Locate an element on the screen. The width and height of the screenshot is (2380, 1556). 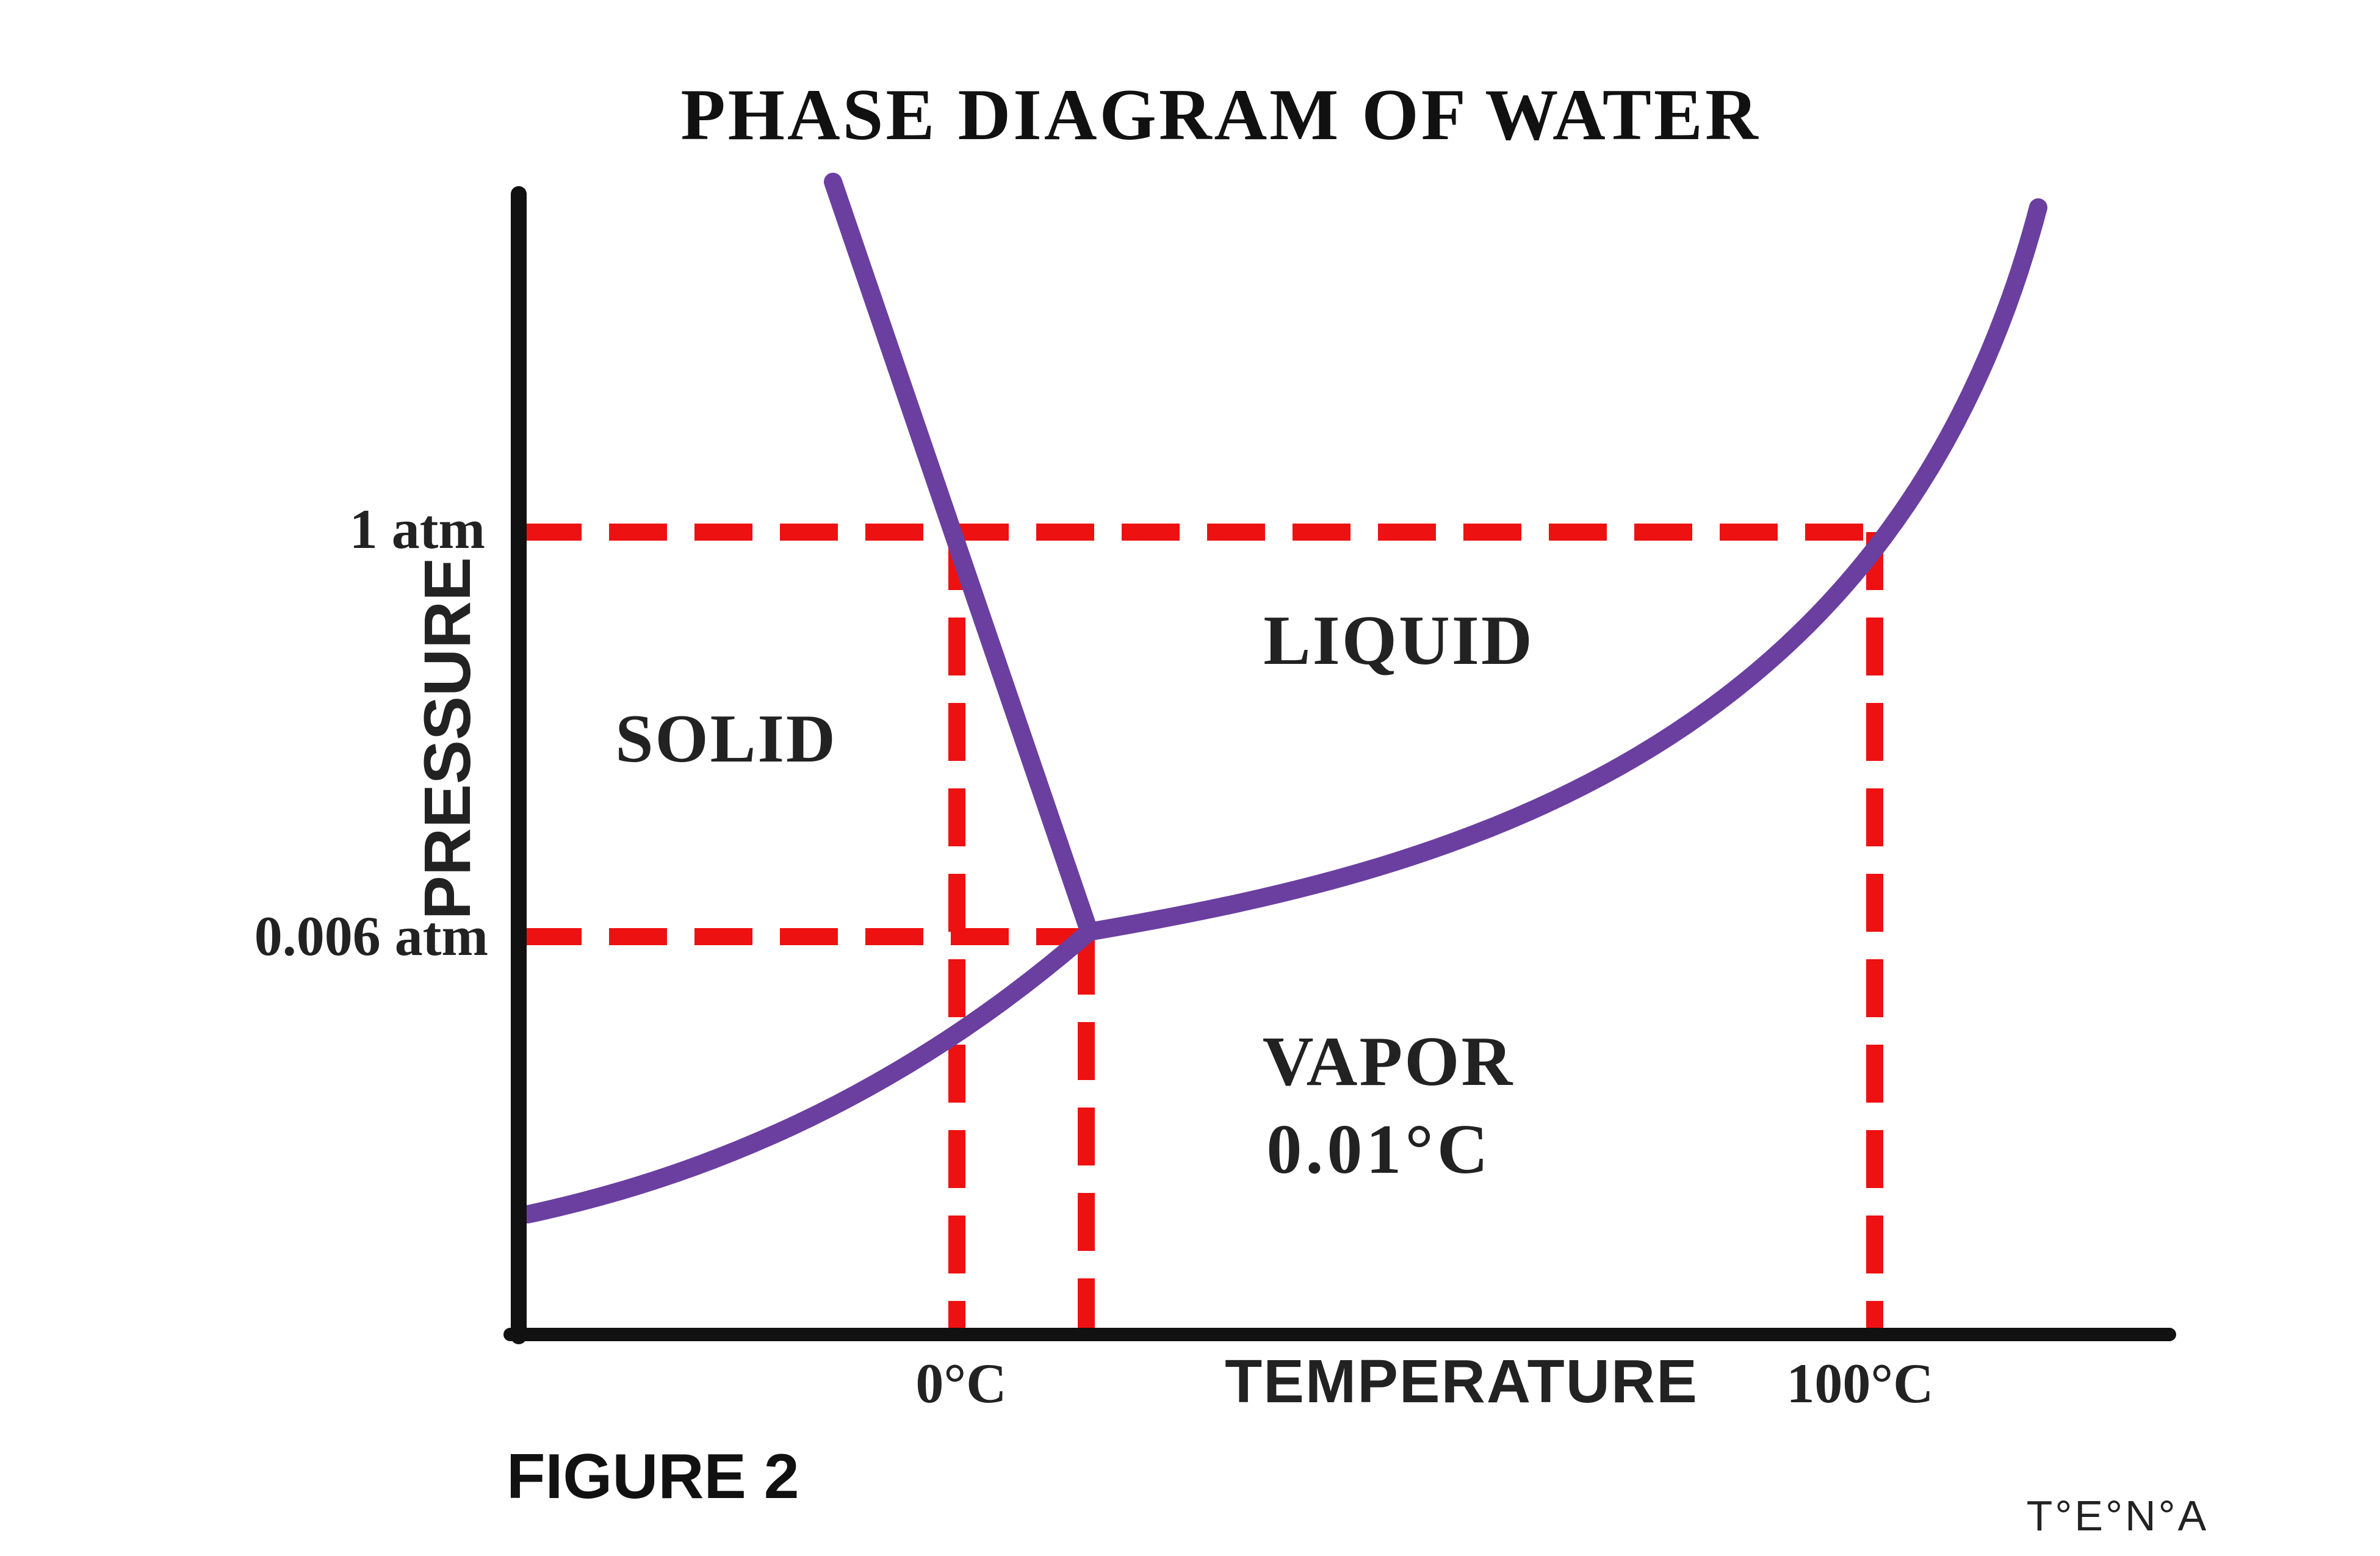
sublimation-curve is located at coordinates (808, 1073).